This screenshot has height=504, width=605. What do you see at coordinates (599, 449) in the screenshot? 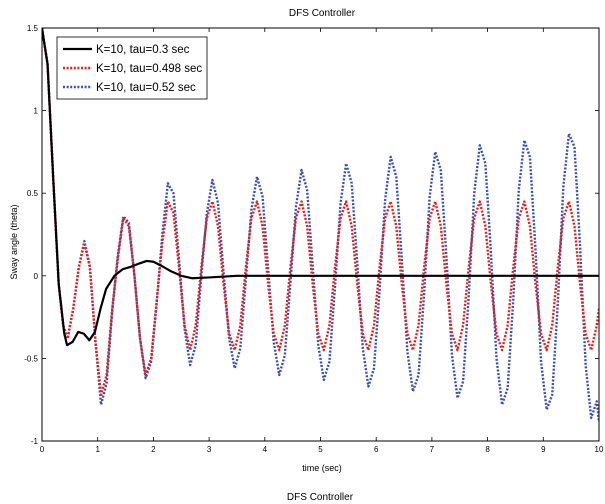
I see `x-tick-label: 10` at bounding box center [599, 449].